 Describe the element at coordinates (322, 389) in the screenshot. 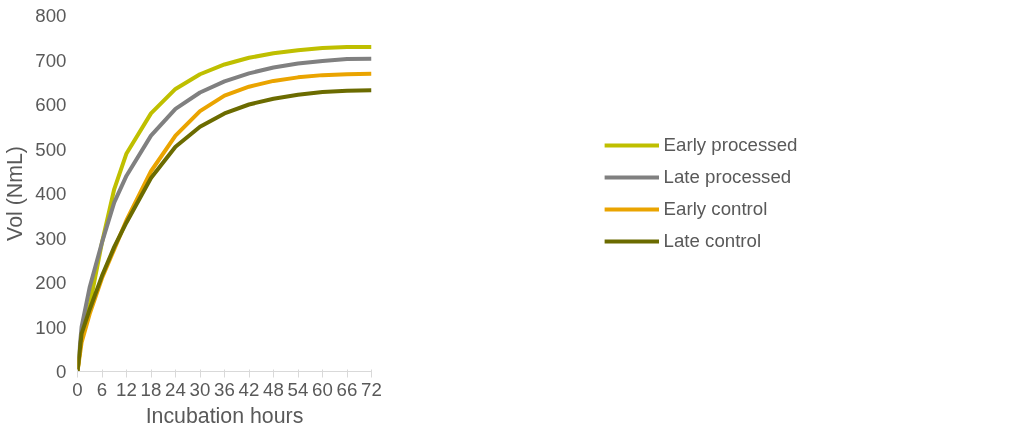

I see `x-tick-label: 60` at that location.